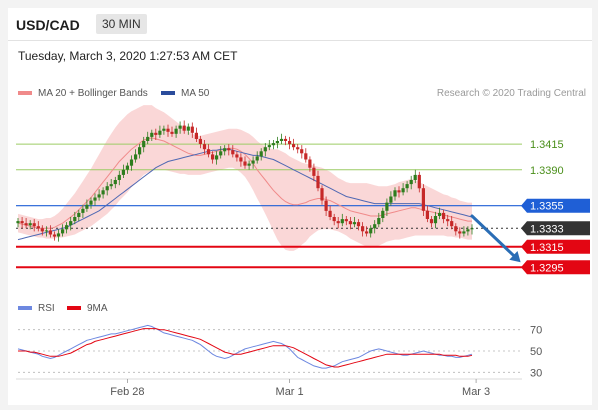 The height and width of the screenshot is (410, 598). What do you see at coordinates (245, 348) in the screenshot?
I see `rsi-ma9-line` at bounding box center [245, 348].